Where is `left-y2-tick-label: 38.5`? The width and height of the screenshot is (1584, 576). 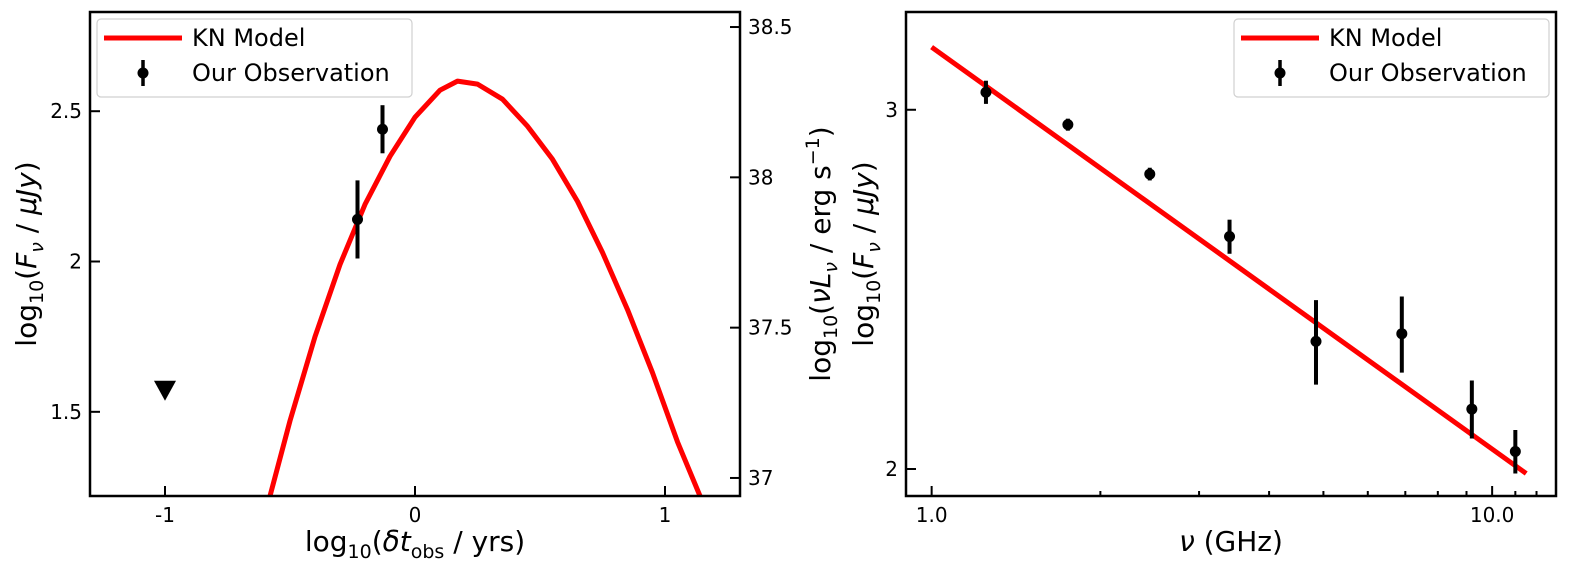
left-y2-tick-label: 38.5 is located at coordinates (770, 27).